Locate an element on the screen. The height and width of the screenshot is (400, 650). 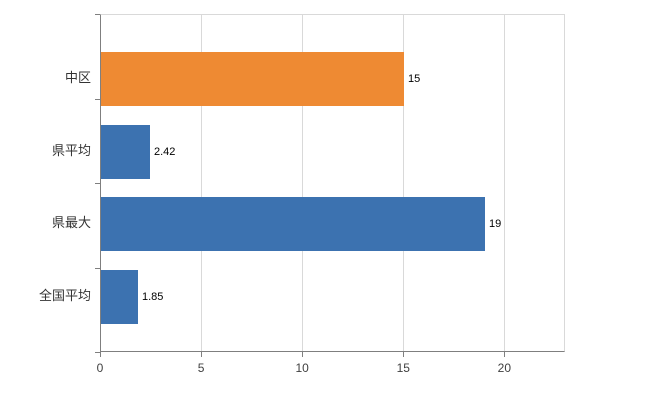
y-axis-category-label: 中区 is located at coordinates (77, 77).